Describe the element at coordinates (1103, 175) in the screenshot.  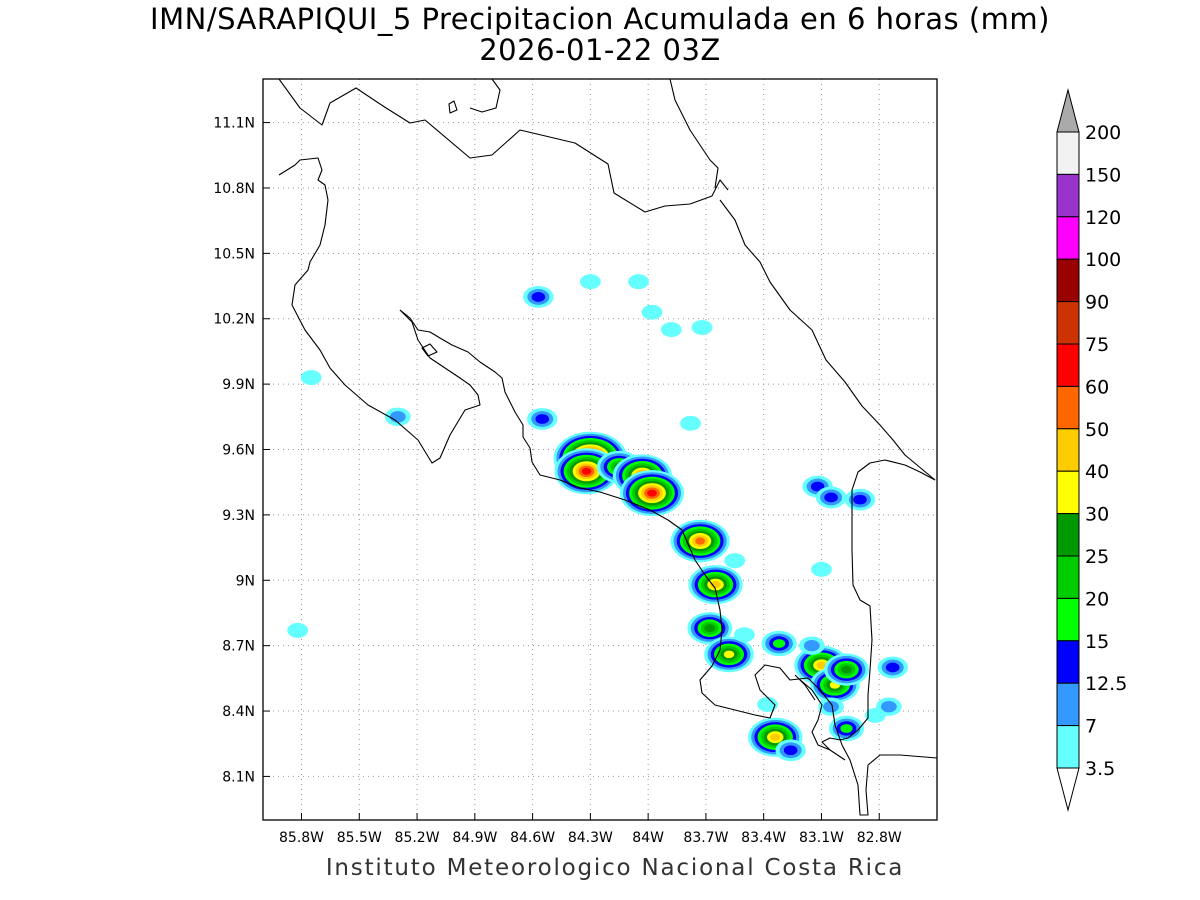
I see `colorbar-label: 150` at that location.